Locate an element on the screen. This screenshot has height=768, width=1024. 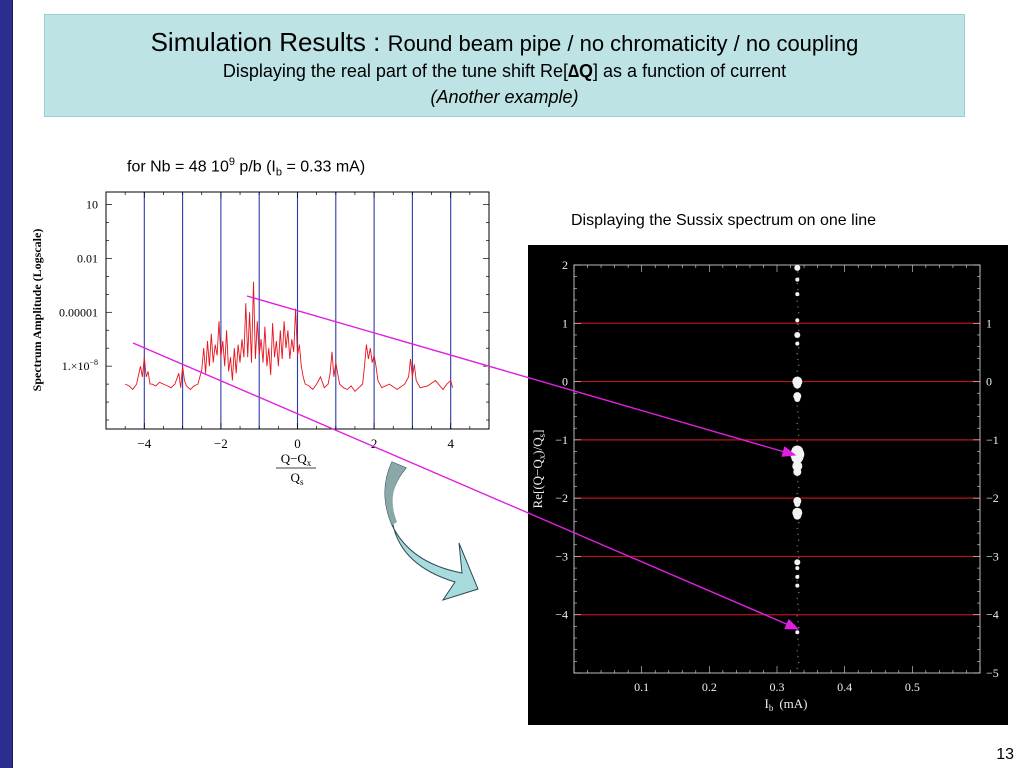
caption-subscript: b is located at coordinates (278, 172).